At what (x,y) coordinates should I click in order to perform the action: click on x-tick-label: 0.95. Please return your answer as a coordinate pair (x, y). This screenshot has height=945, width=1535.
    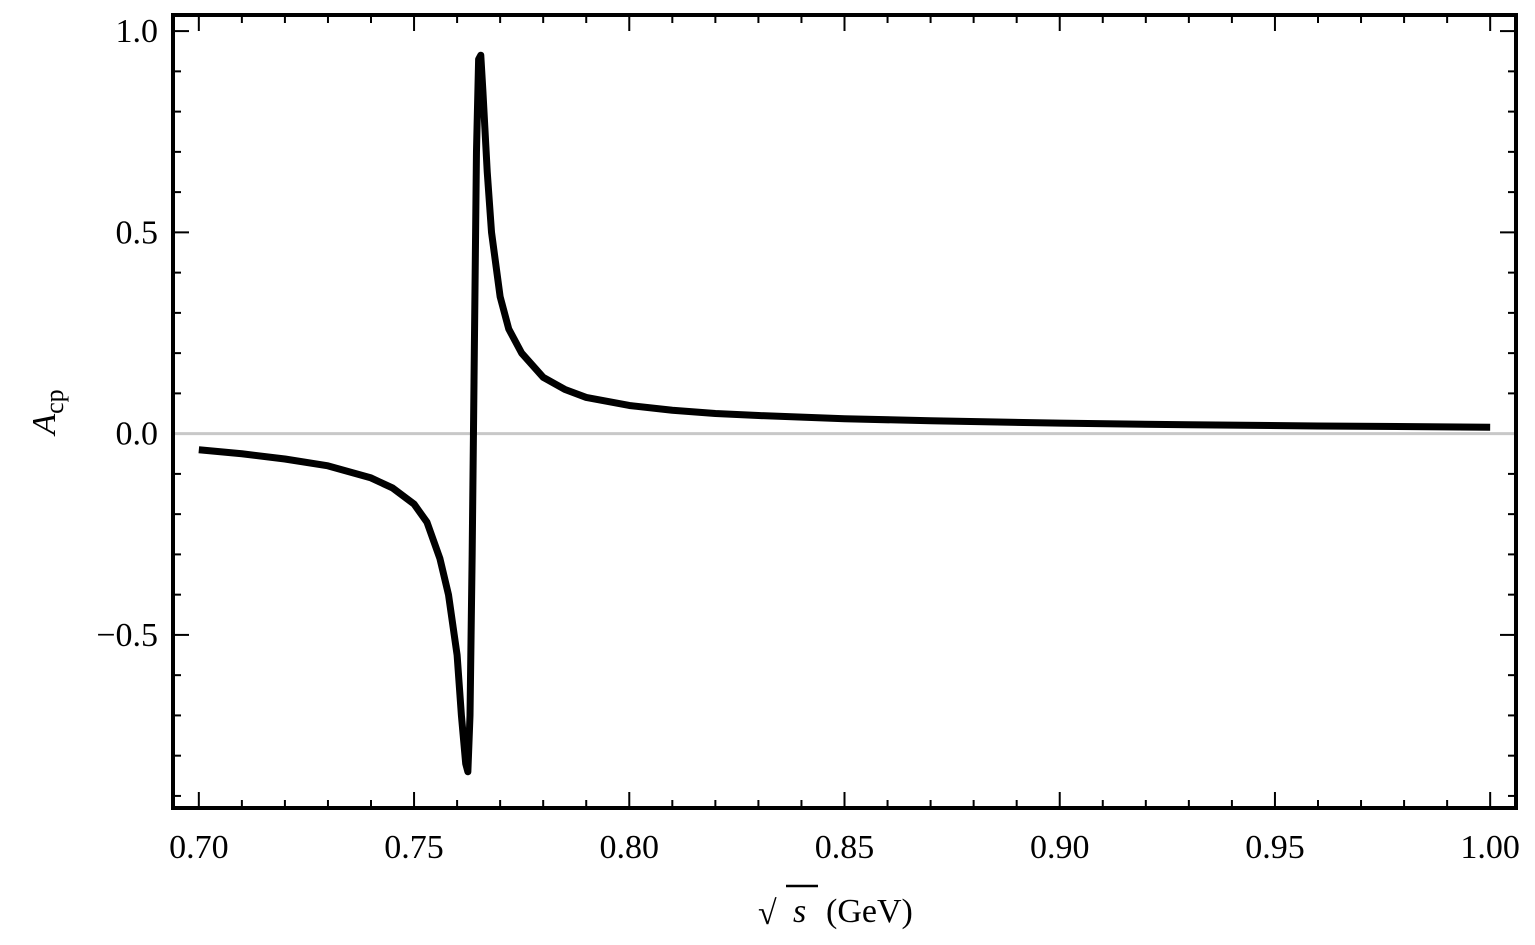
    Looking at the image, I should click on (1275, 847).